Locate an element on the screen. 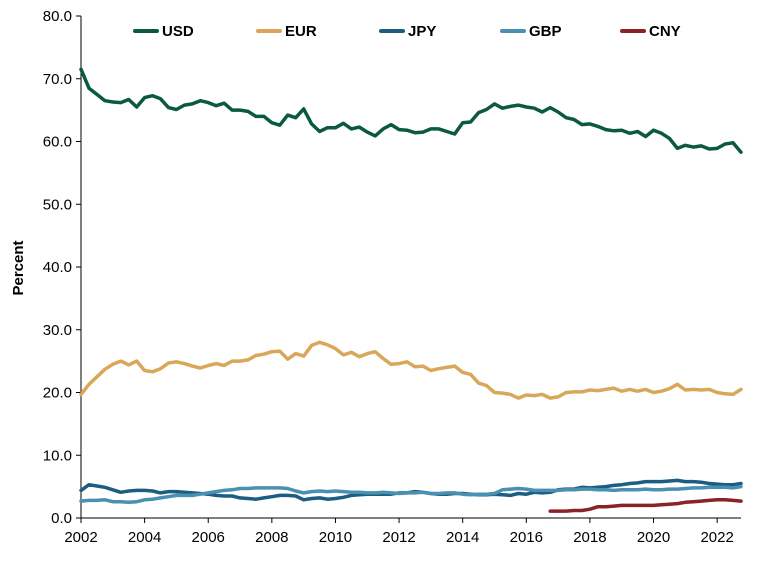 The height and width of the screenshot is (565, 770). y-tick-label: 70.0 is located at coordinates (57, 79).